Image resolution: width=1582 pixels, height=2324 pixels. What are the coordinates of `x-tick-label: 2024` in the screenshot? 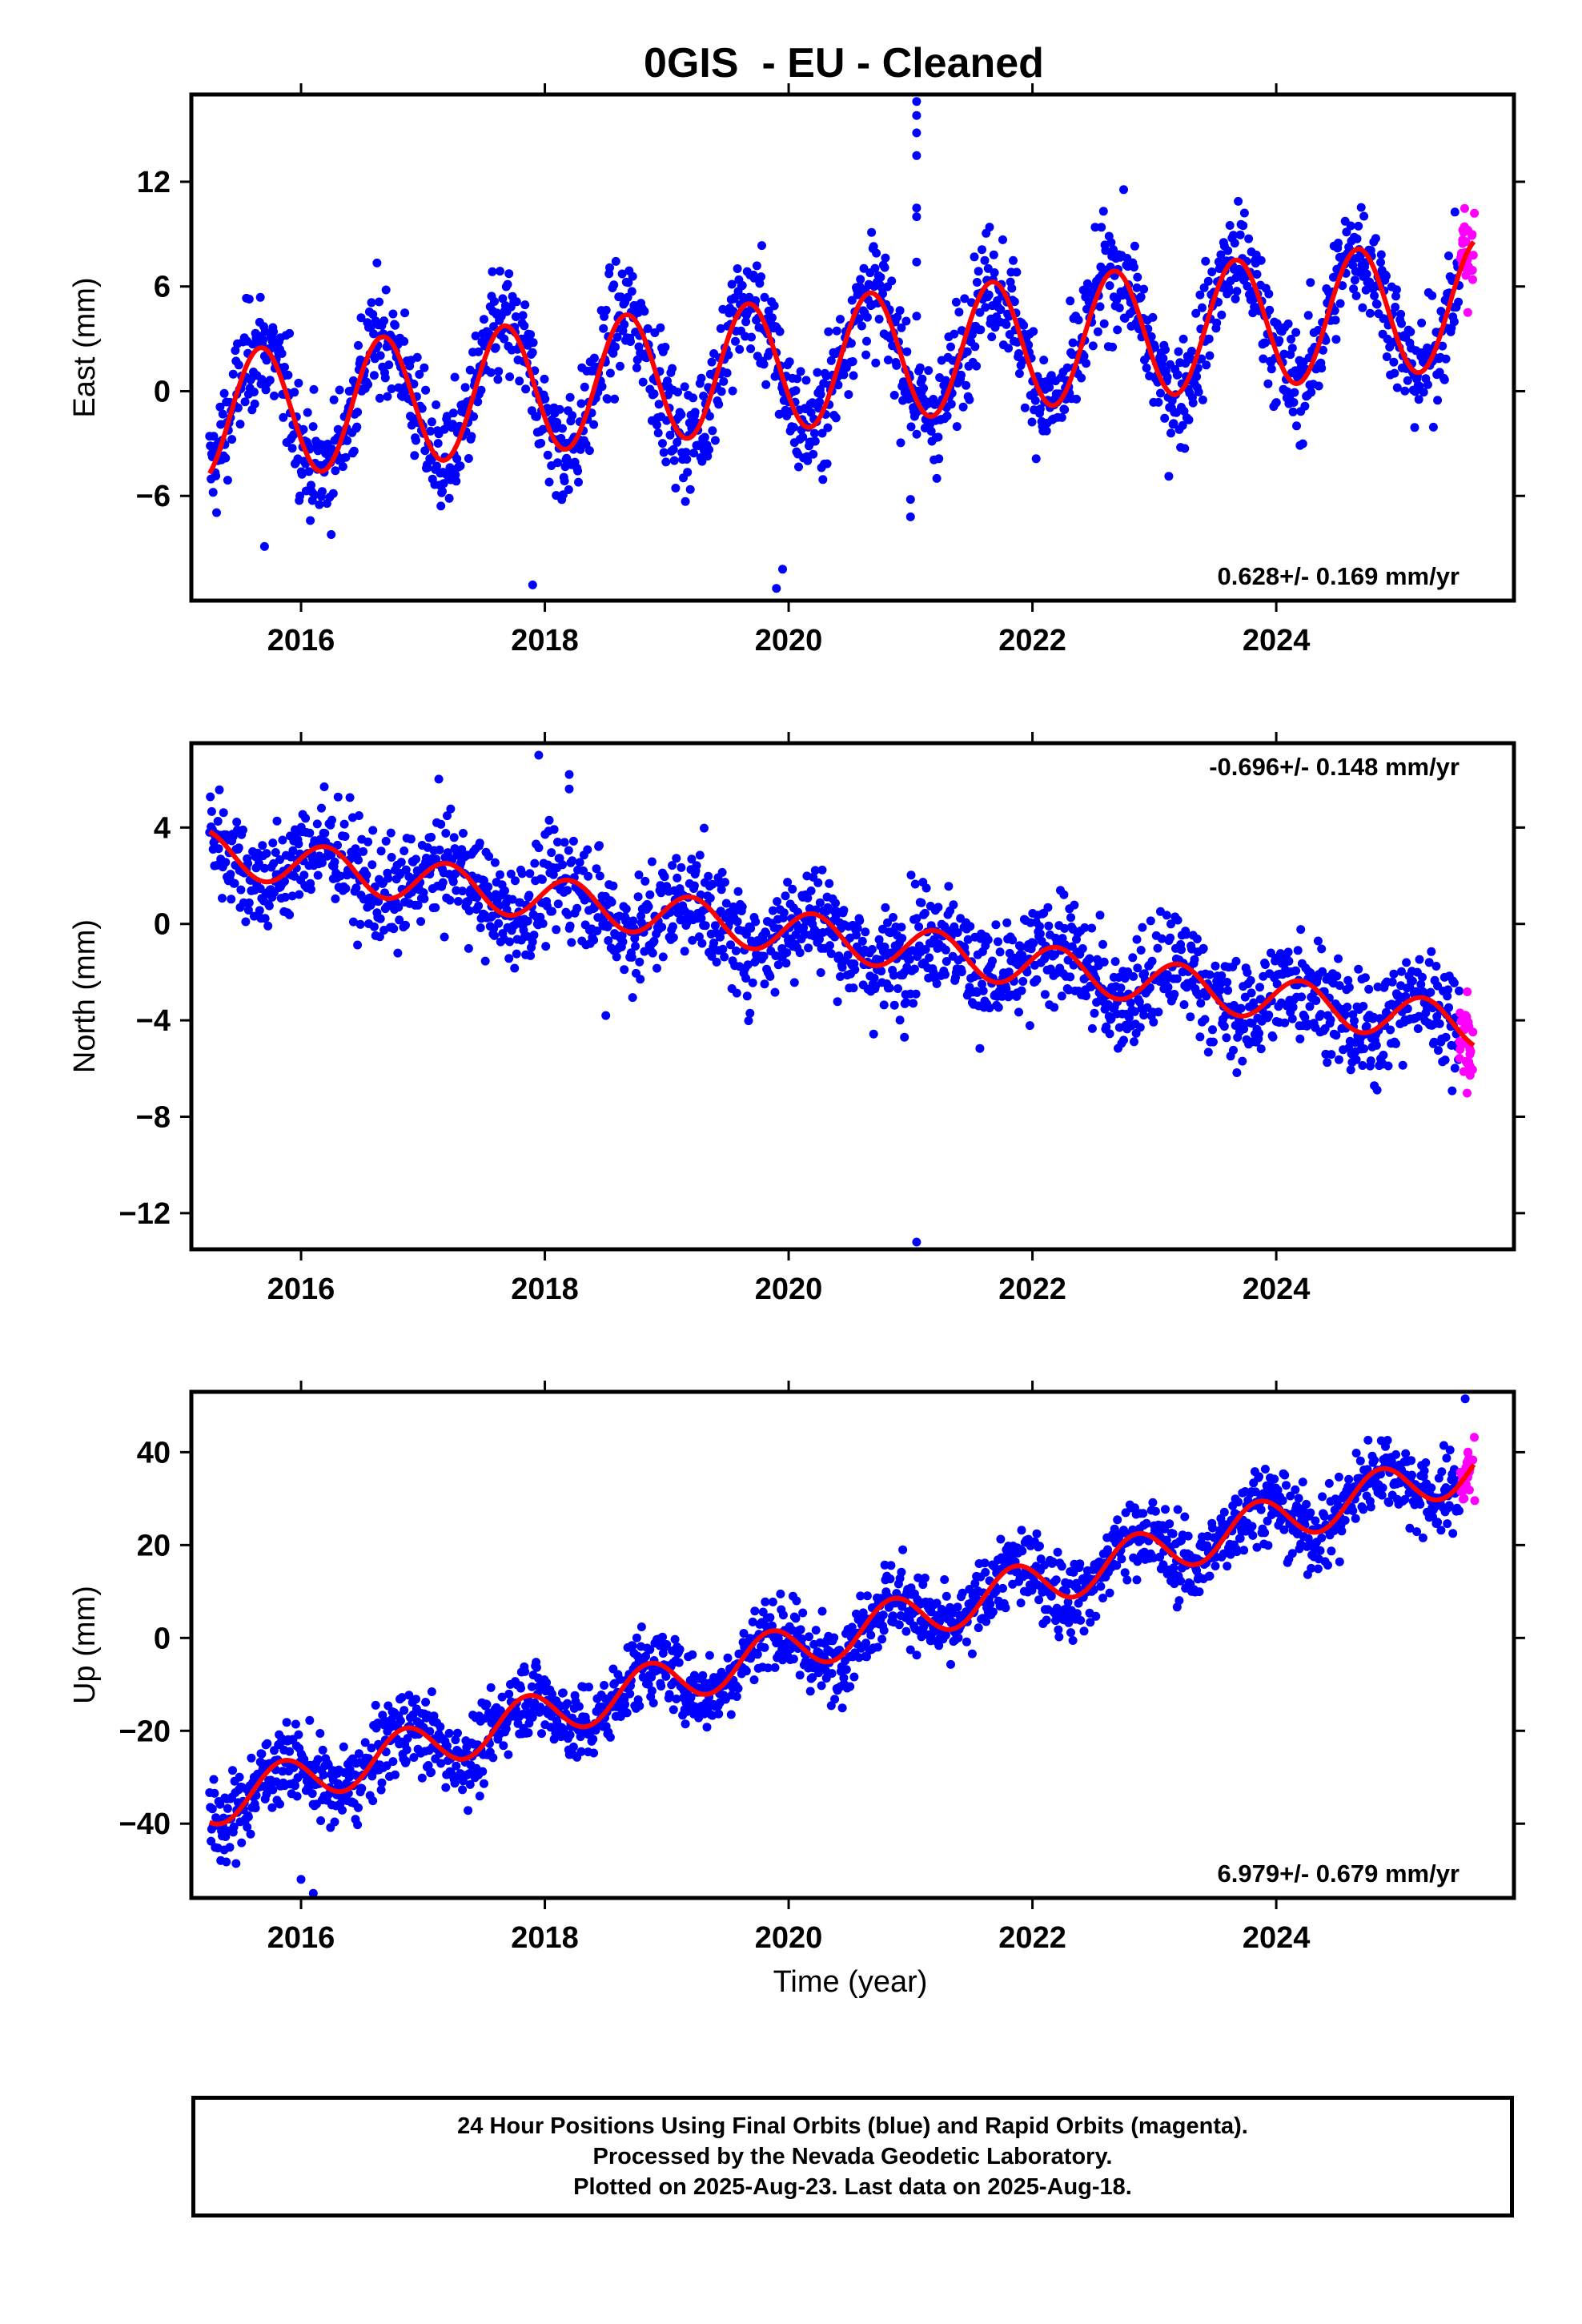 It's located at (1277, 1289).